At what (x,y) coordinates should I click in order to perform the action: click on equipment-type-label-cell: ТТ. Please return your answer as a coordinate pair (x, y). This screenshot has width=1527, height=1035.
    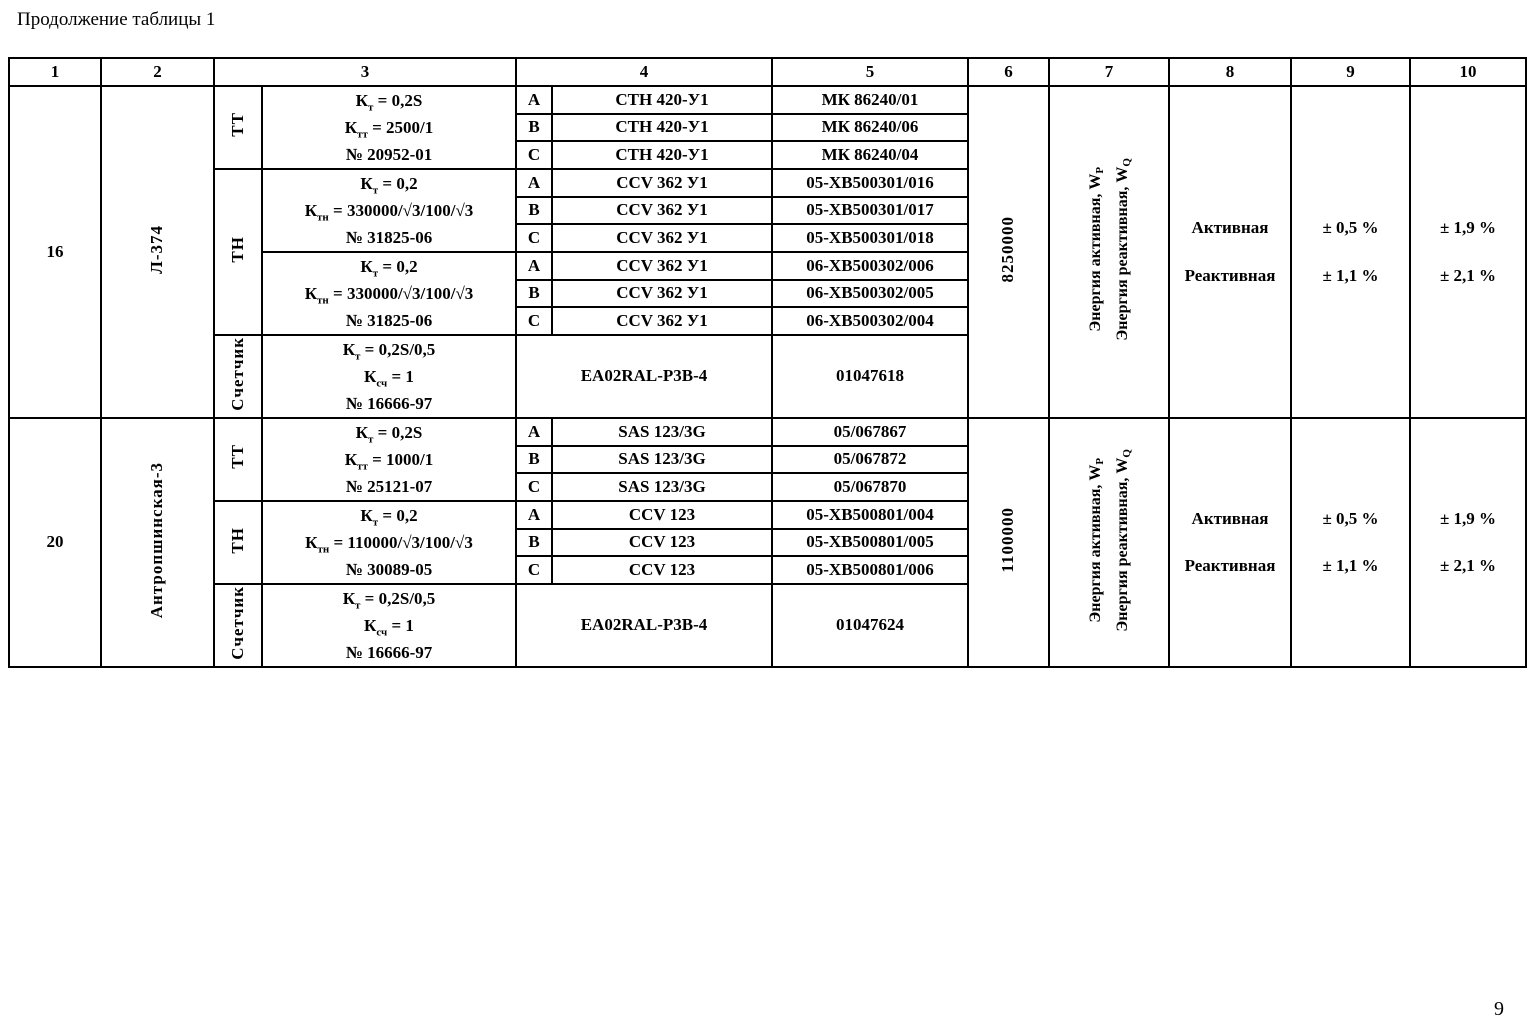
    Looking at the image, I should click on (238, 459).